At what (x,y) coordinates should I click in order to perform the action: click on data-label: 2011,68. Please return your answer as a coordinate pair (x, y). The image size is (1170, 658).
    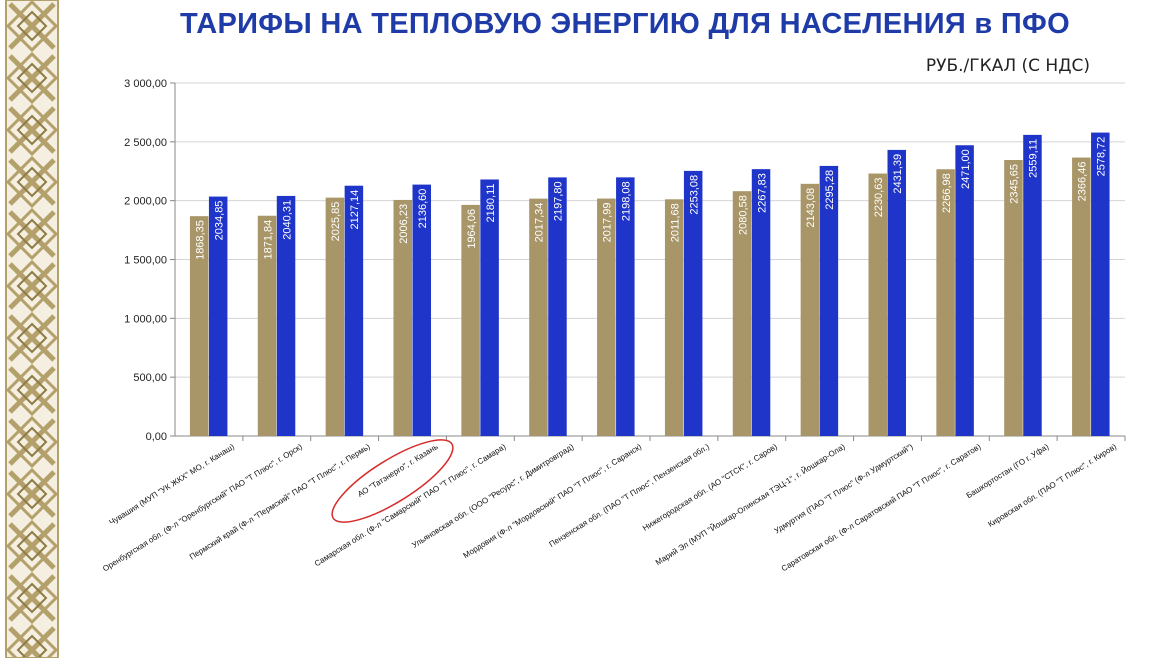
    Looking at the image, I should click on (675, 222).